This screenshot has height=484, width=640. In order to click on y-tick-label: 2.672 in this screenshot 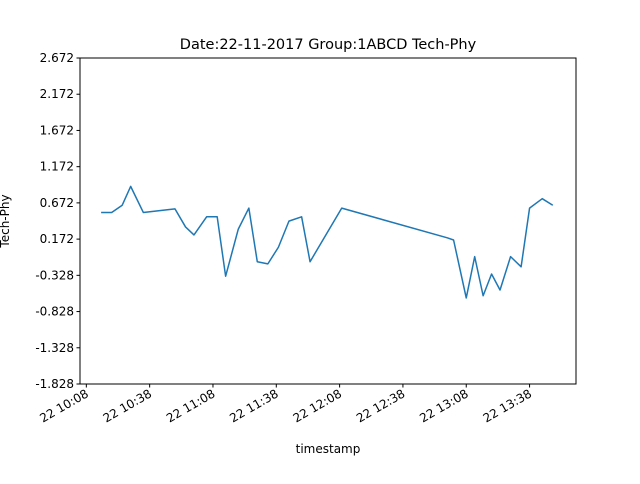, I will do `click(57, 58)`.